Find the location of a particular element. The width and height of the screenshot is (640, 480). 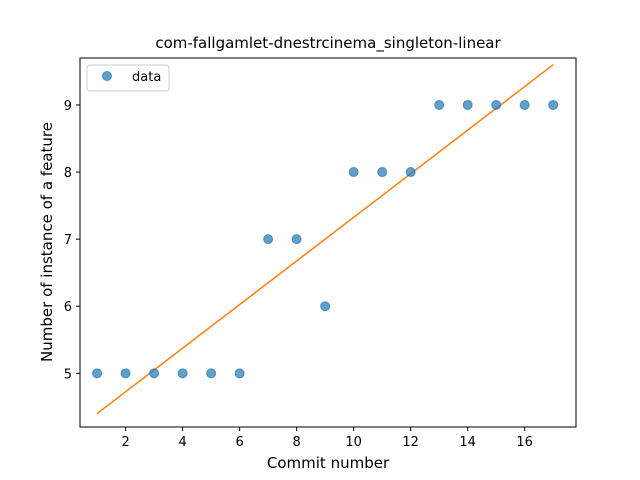

x-tick-label: 6 is located at coordinates (239, 442).